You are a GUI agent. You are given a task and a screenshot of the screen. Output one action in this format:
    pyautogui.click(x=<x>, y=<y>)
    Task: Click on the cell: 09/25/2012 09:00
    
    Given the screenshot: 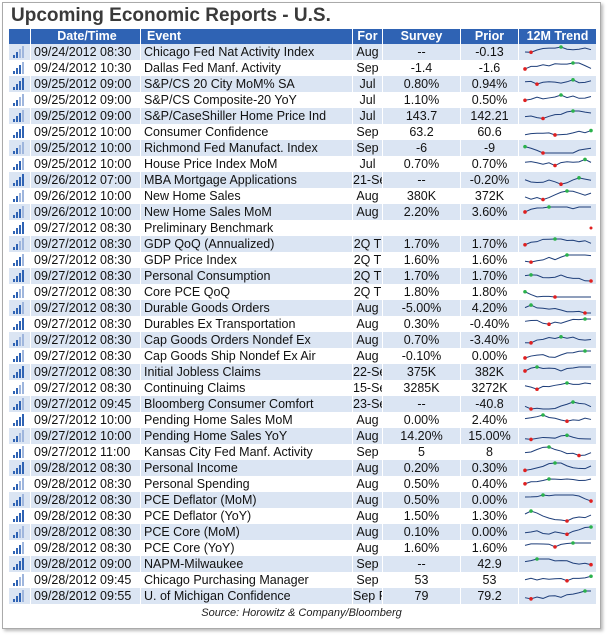 What is the action you would take?
    pyautogui.click(x=86, y=84)
    